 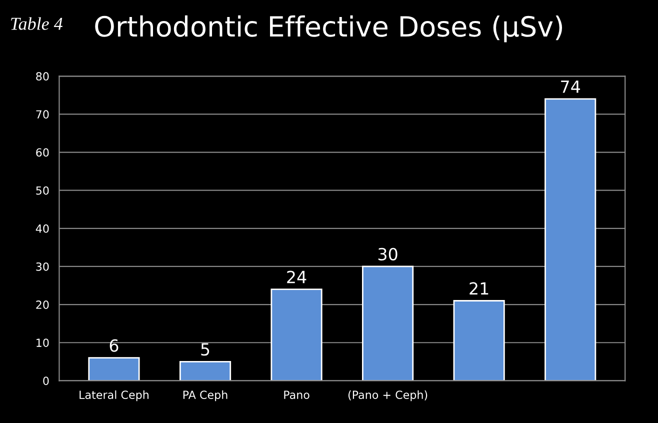 I want to click on chart-title: Orthodontic Effective Doses (µSv), so click(x=328, y=28).